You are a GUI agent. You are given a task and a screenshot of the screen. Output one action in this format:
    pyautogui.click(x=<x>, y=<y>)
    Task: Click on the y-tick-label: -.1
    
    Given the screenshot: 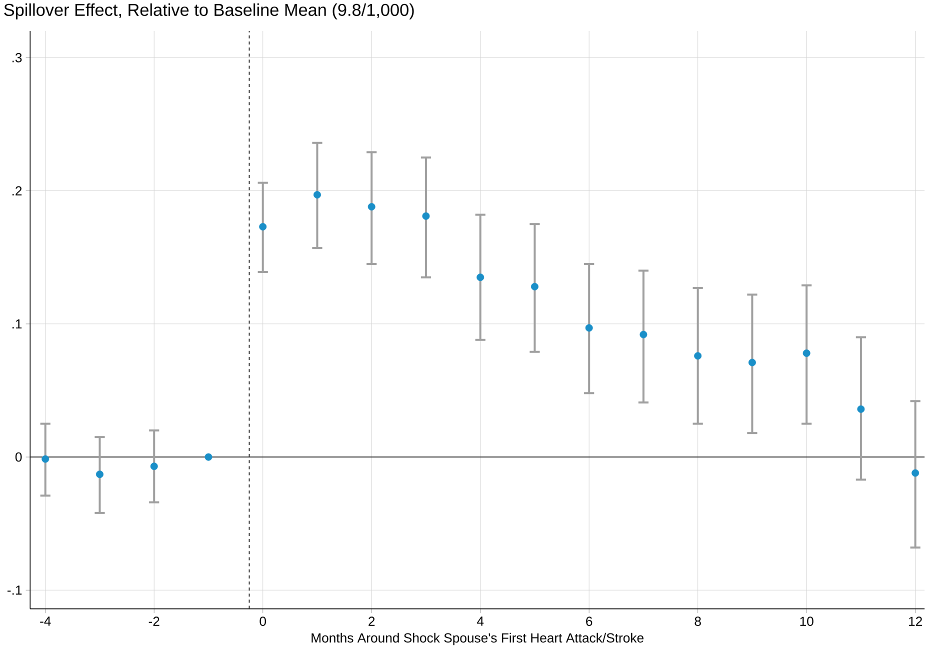 What is the action you would take?
    pyautogui.click(x=15, y=590)
    